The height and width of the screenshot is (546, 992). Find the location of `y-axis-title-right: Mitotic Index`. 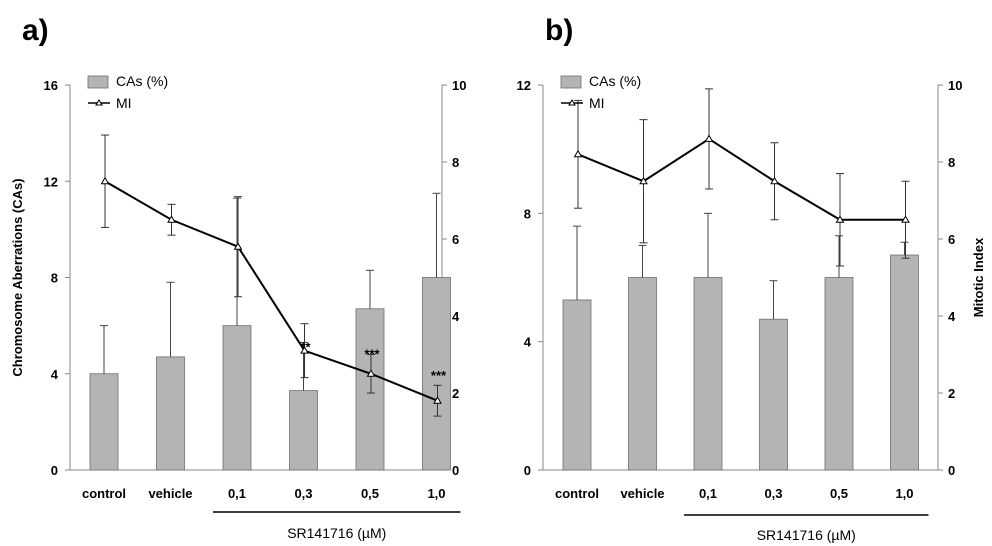

y-axis-title-right: Mitotic Index is located at coordinates (978, 277).